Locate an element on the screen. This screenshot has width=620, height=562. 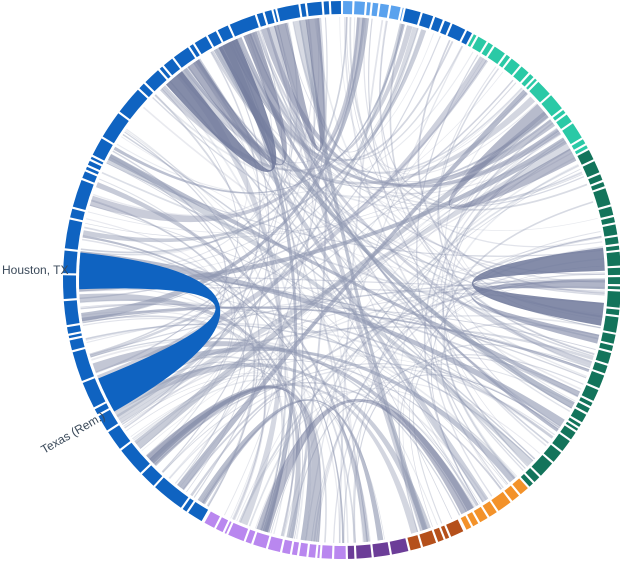
label-texas-rem: Texas (Rem.) is located at coordinates (73, 433).